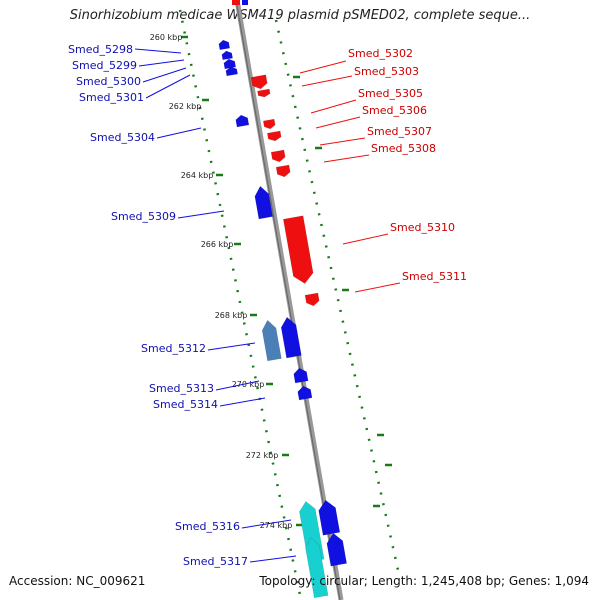 The image size is (600, 600). Describe the element at coordinates (100, 49) in the screenshot. I see `gene-label-smed-5298: Smed_5298` at that location.